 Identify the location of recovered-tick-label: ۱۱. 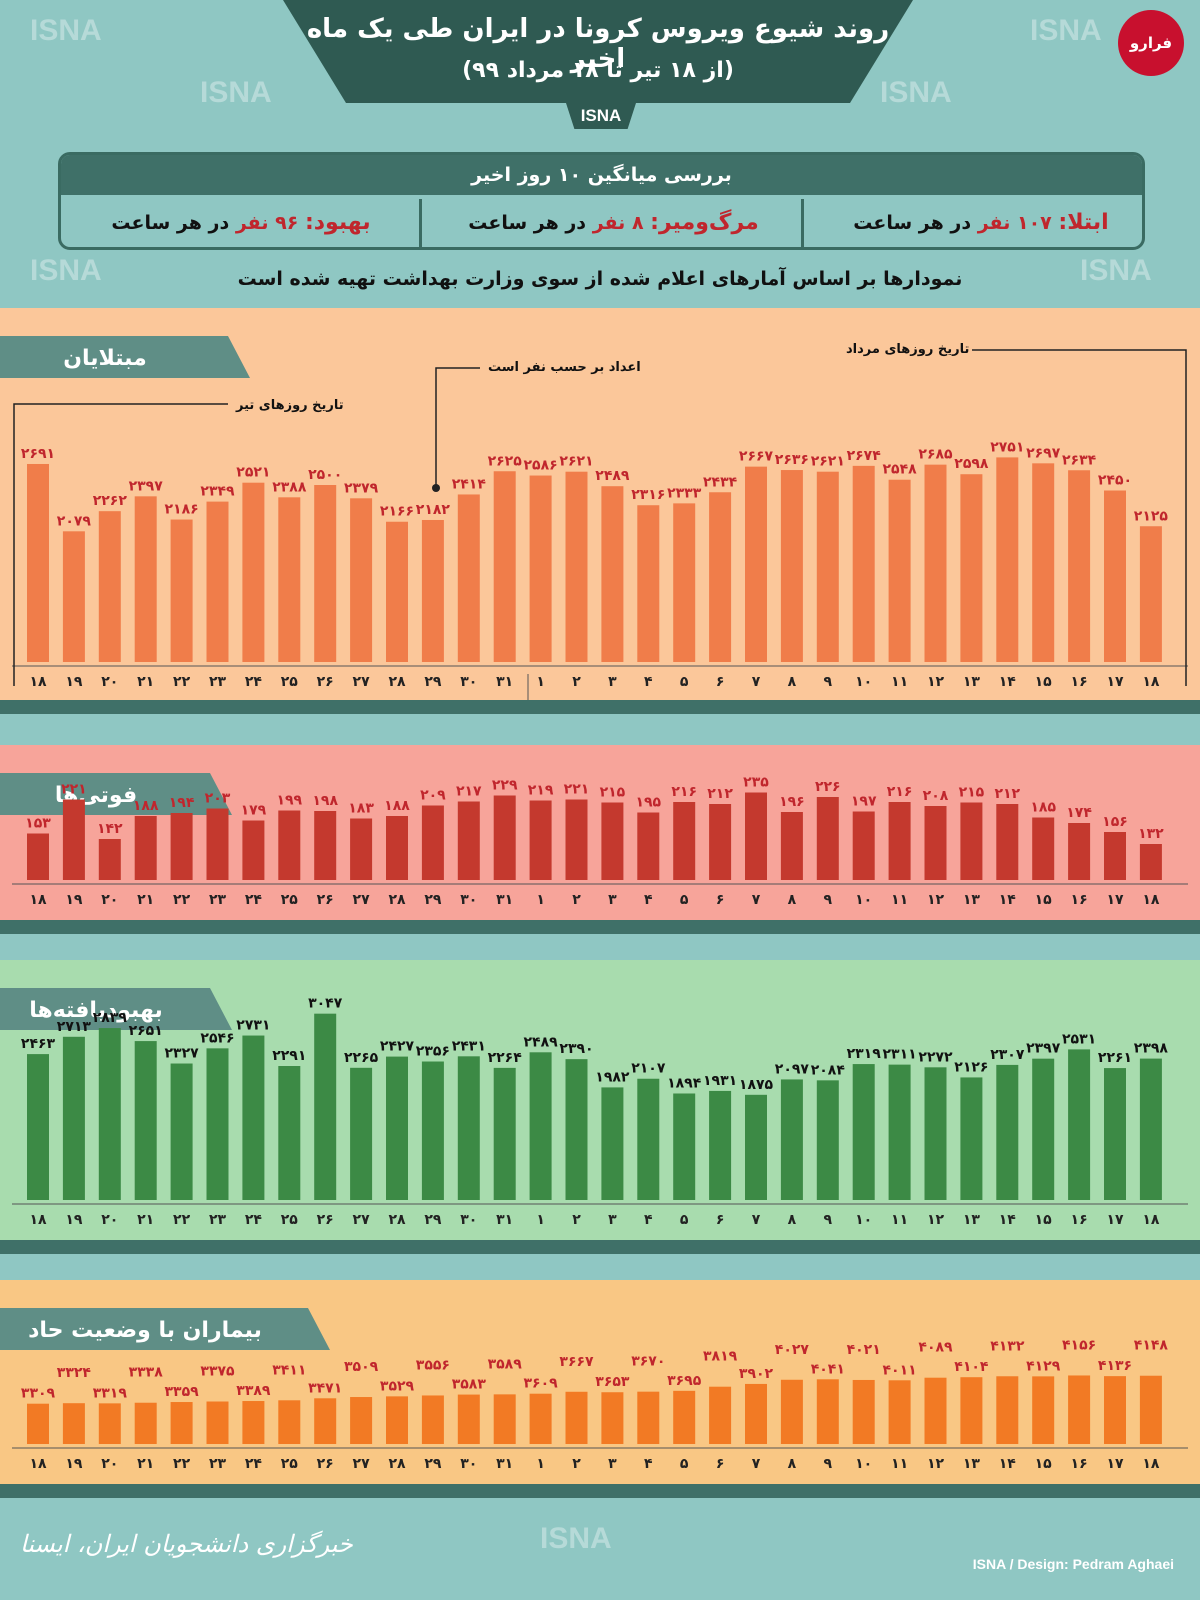
(899, 1220).